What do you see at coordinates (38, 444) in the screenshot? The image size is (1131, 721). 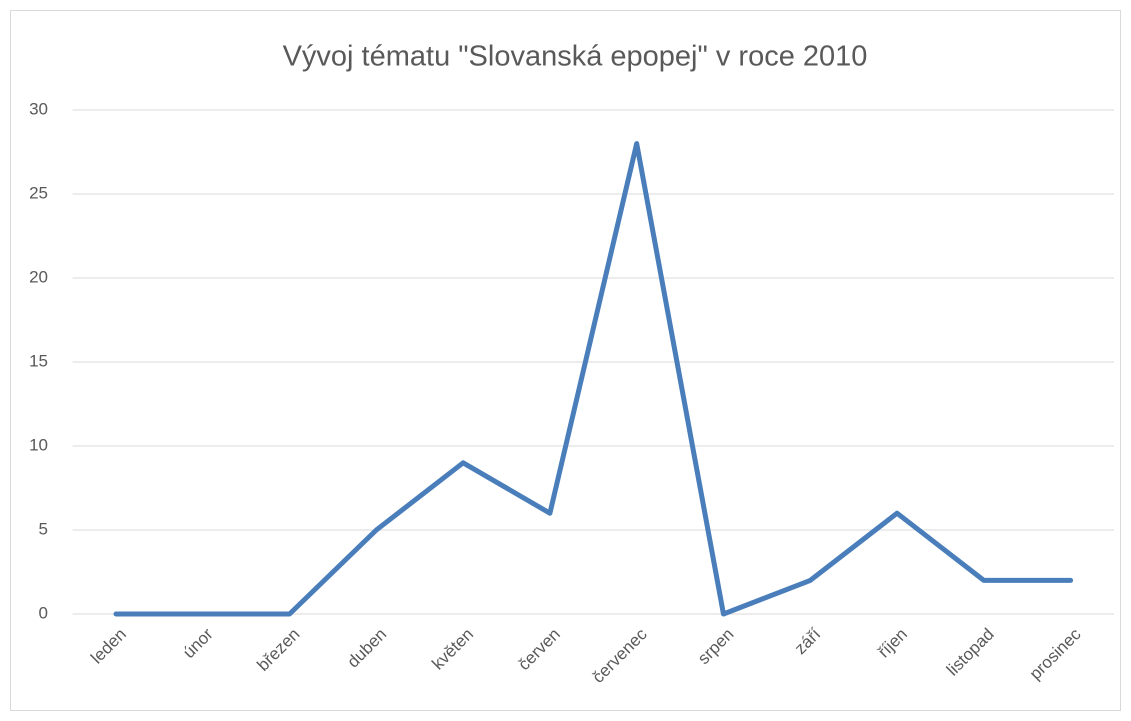 I see `y-tick-label: 10` at bounding box center [38, 444].